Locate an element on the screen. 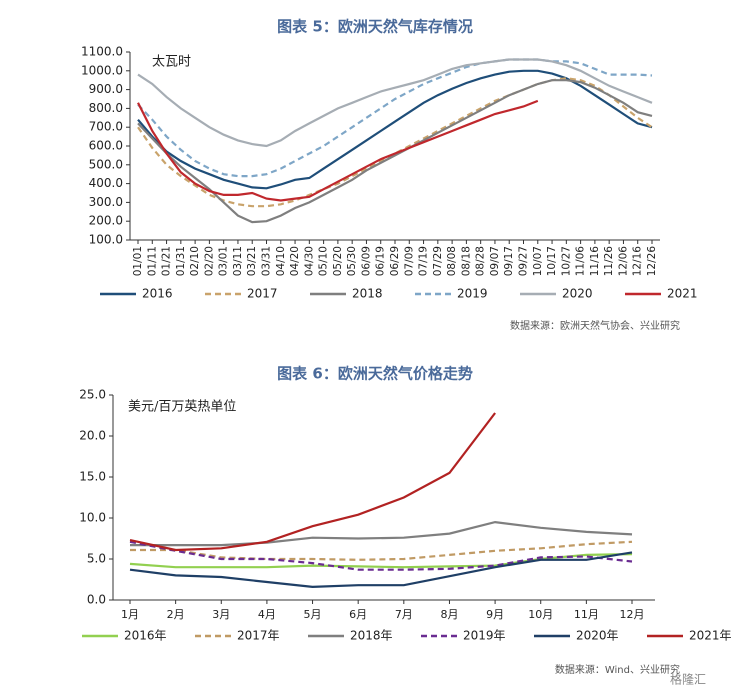 The height and width of the screenshot is (688, 750). x-tick-label: 05/10 is located at coordinates (324, 261).